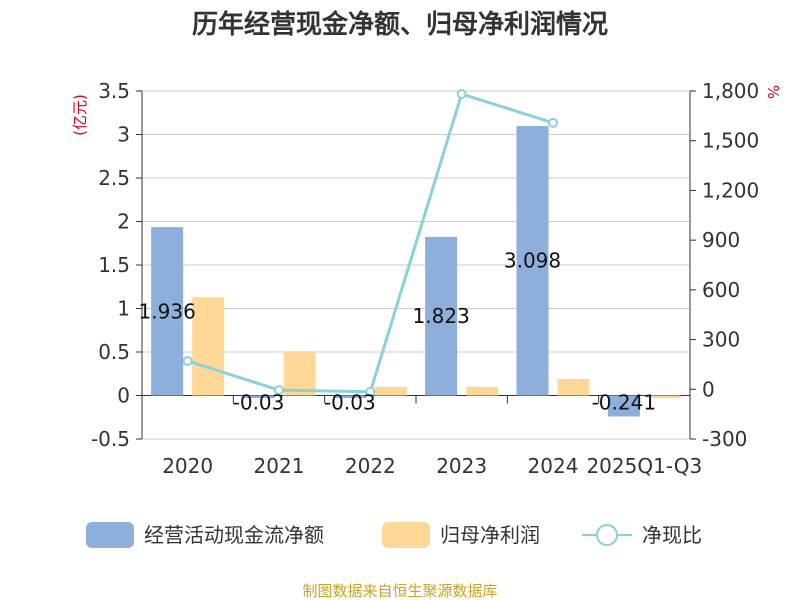 This screenshot has width=800, height=600. What do you see at coordinates (114, 91) in the screenshot?
I see `left-tick-label: 3.5` at bounding box center [114, 91].